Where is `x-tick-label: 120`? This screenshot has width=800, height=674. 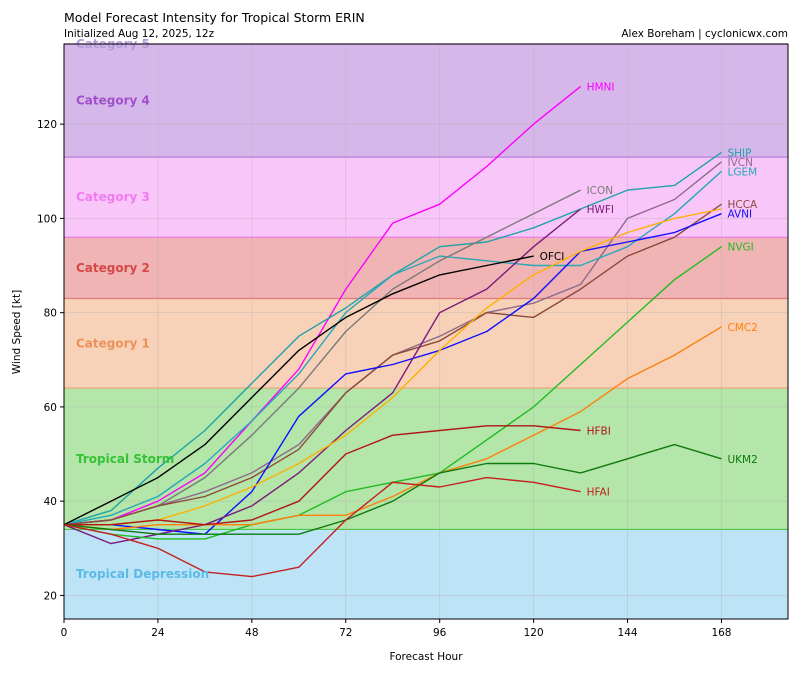 x-tick-label: 120 is located at coordinates (534, 633).